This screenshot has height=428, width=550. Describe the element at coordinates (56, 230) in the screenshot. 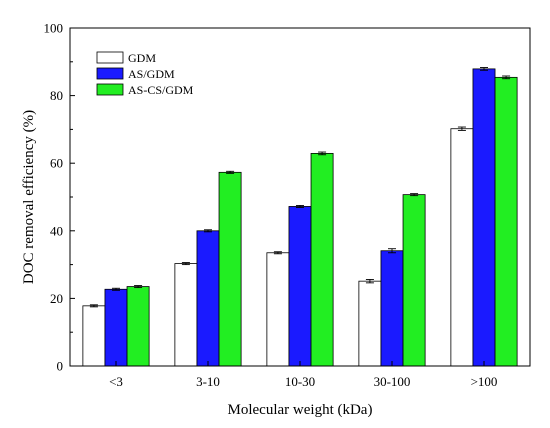

I see `y-tick-label-2: 40` at that location.